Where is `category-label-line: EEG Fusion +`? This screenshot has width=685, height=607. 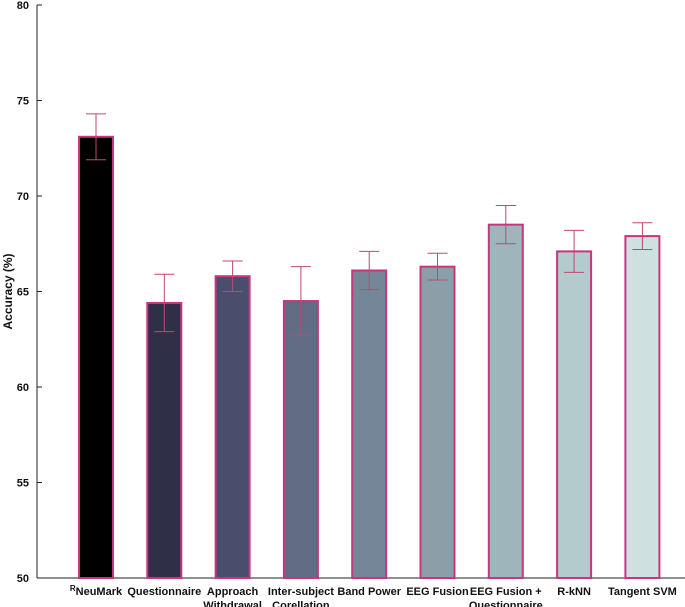 category-label-line: EEG Fusion + is located at coordinates (506, 592).